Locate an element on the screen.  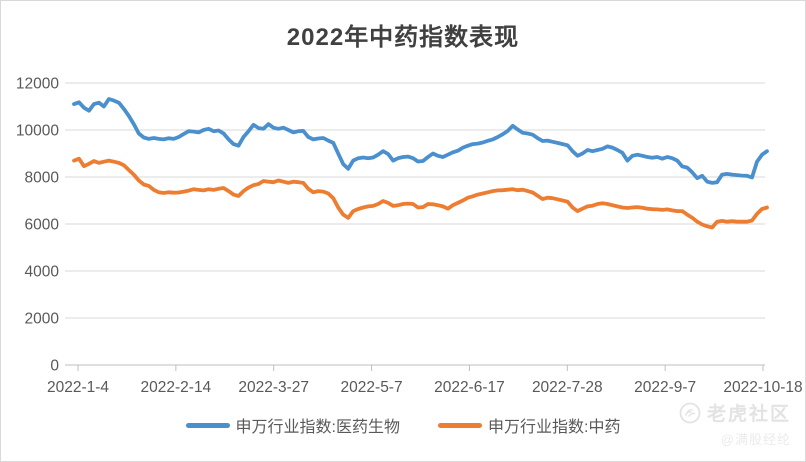
legend-swatch-blue-line-icon is located at coordinates (207, 425).